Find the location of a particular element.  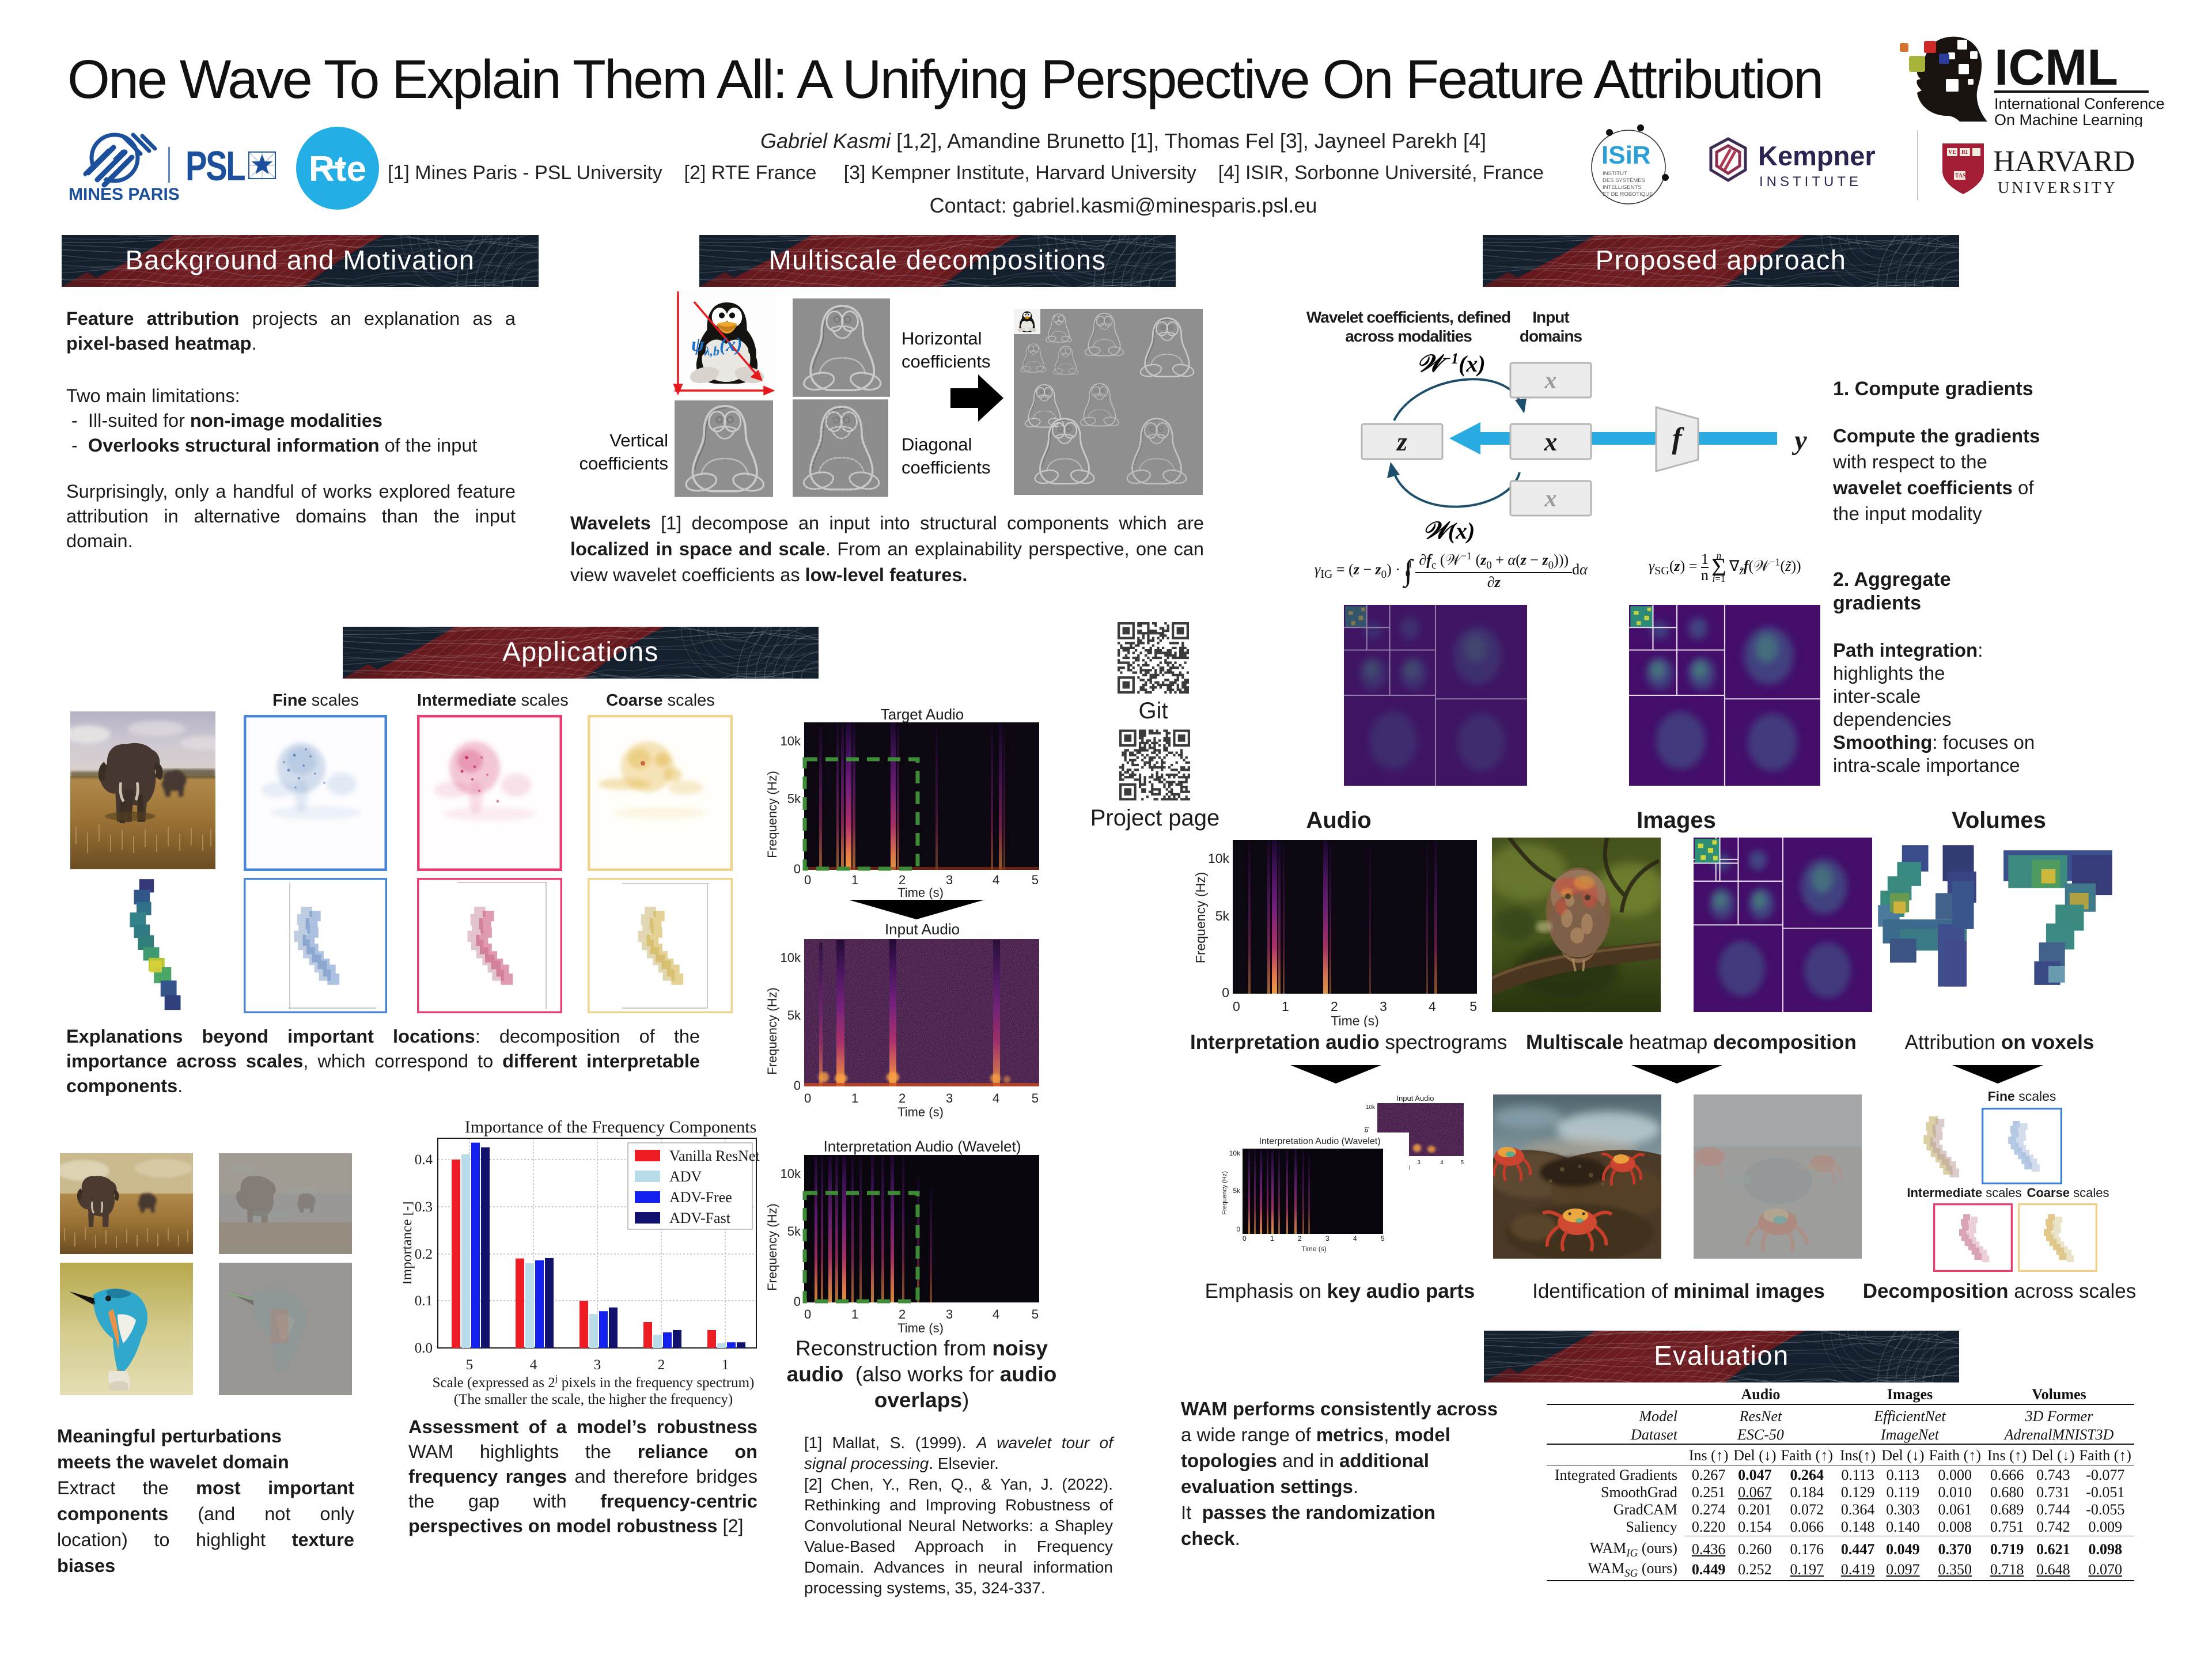

svg-text: ET DE ROBOTIQUE is located at coordinates (1628, 194).